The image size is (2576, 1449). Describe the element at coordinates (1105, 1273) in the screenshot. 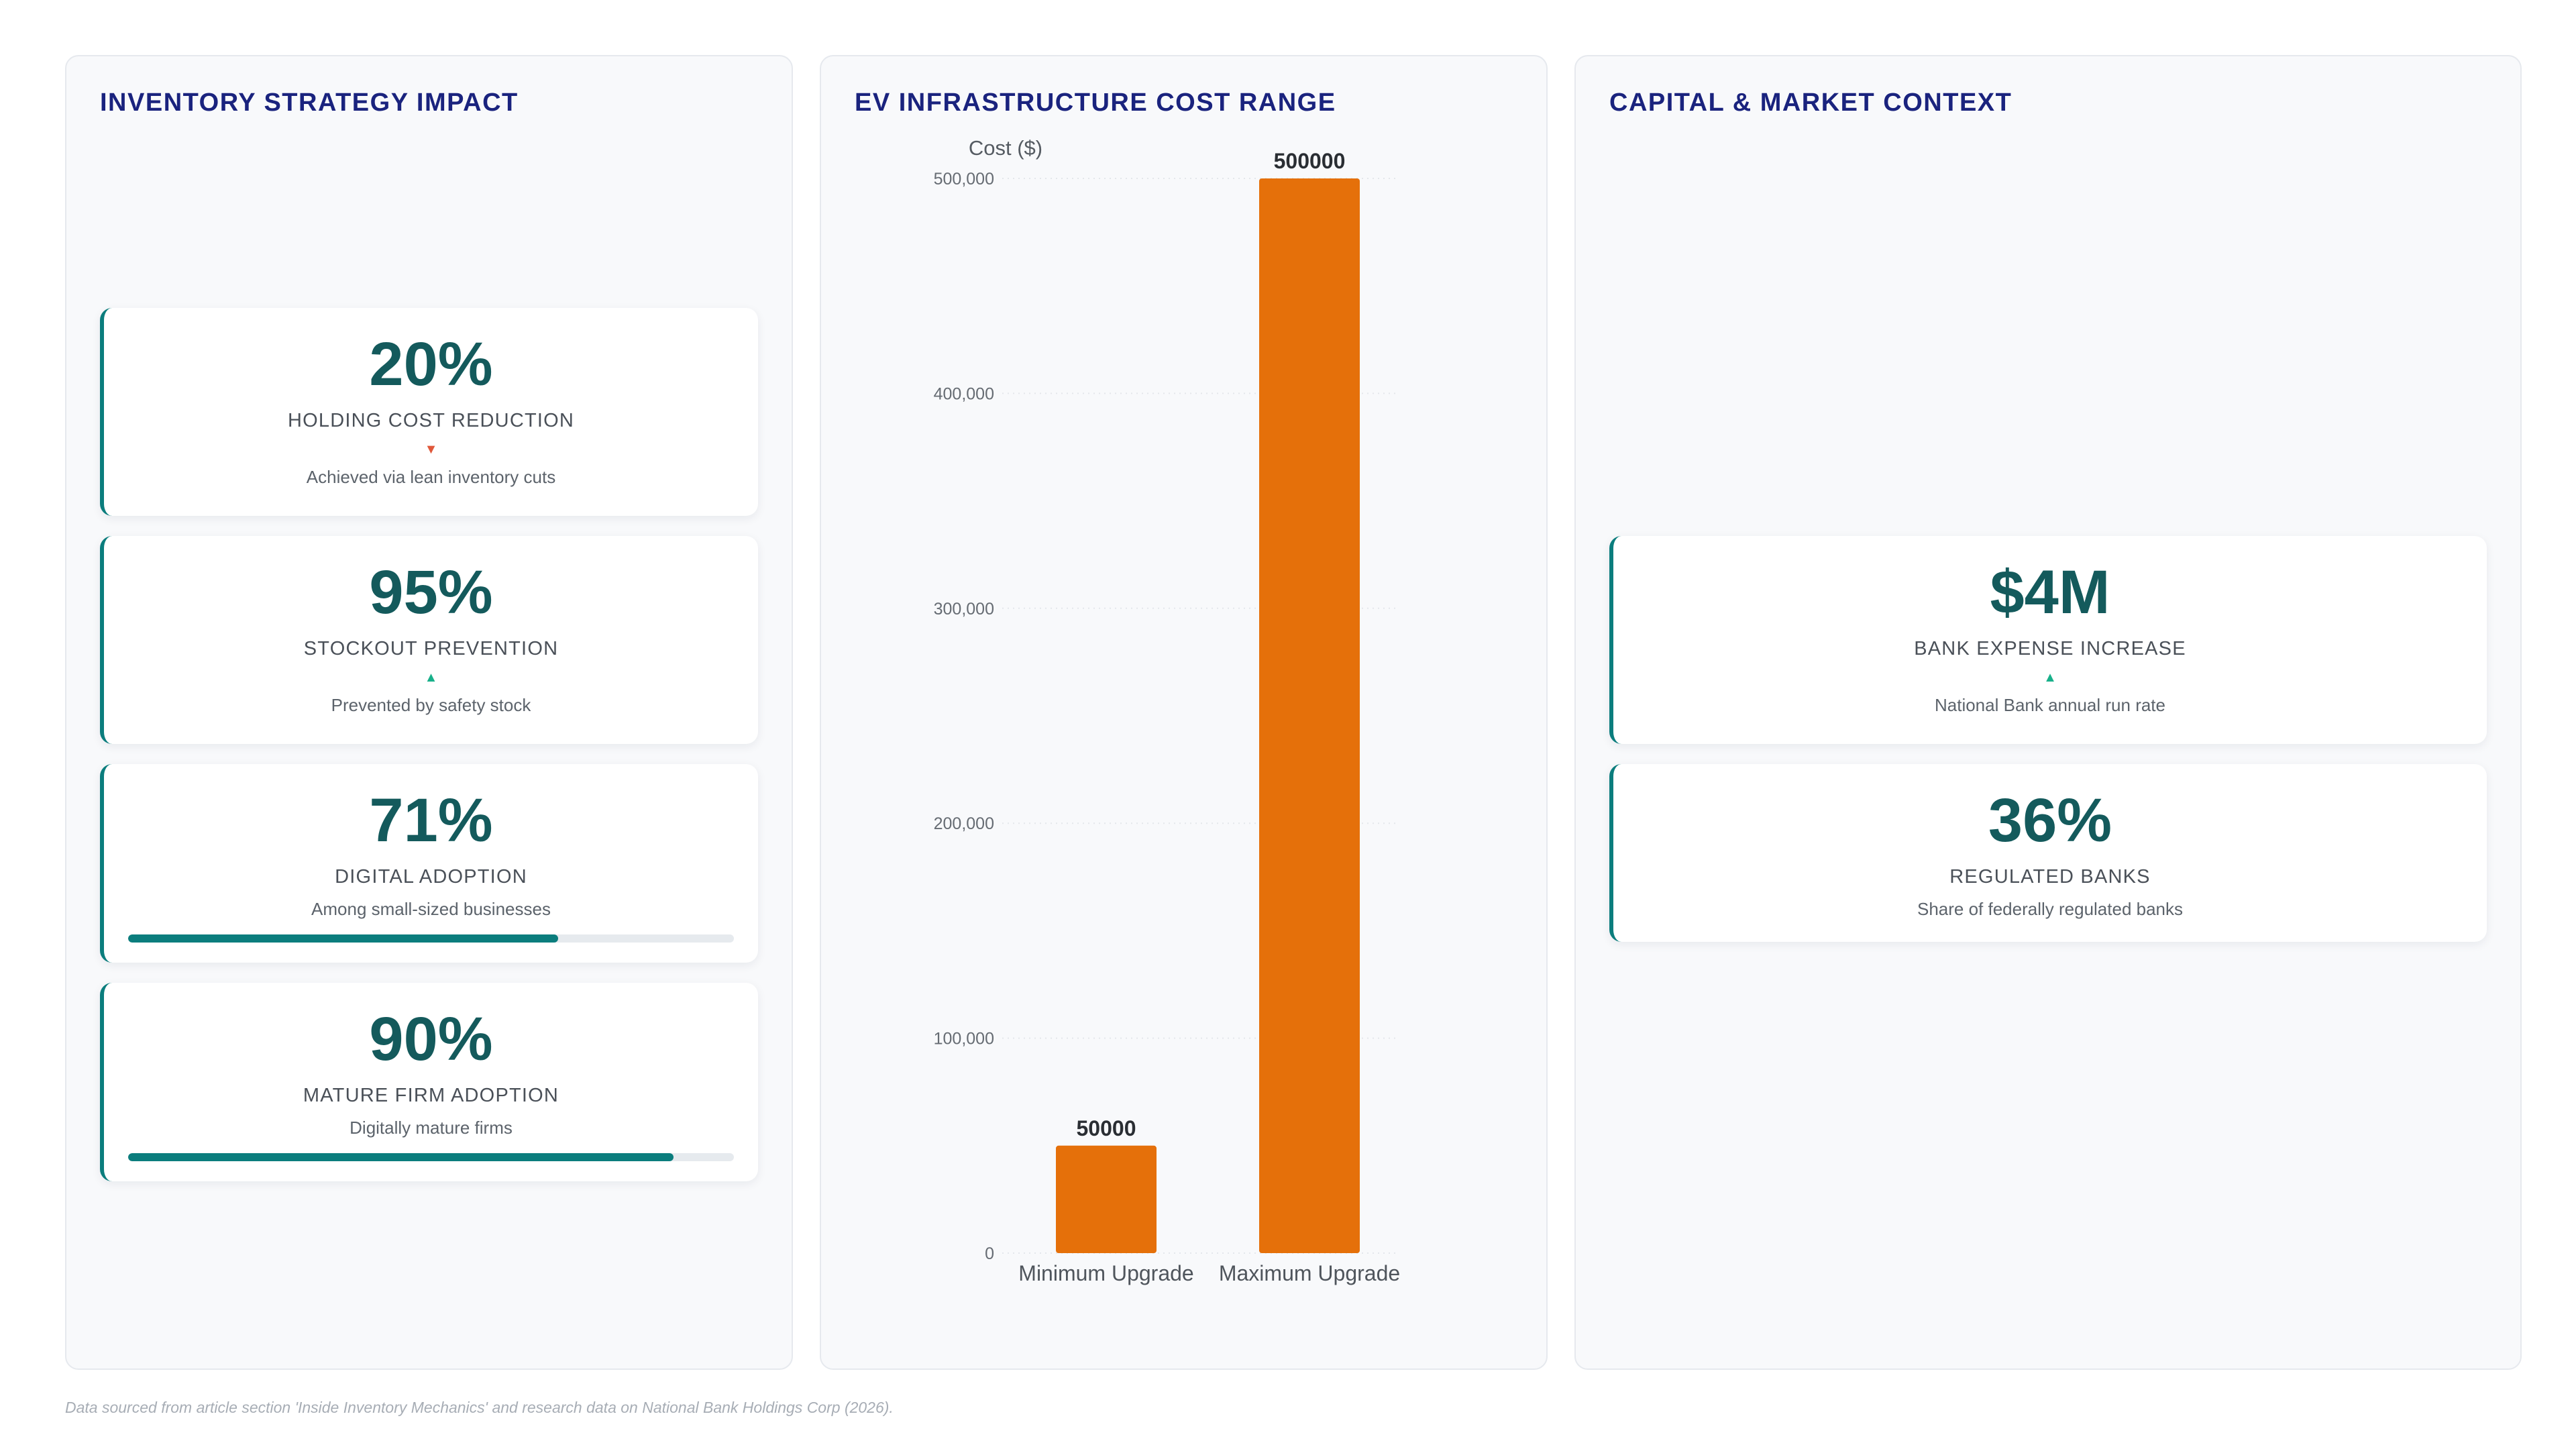

I see `x-tick-label: Minimum Upgrade` at that location.